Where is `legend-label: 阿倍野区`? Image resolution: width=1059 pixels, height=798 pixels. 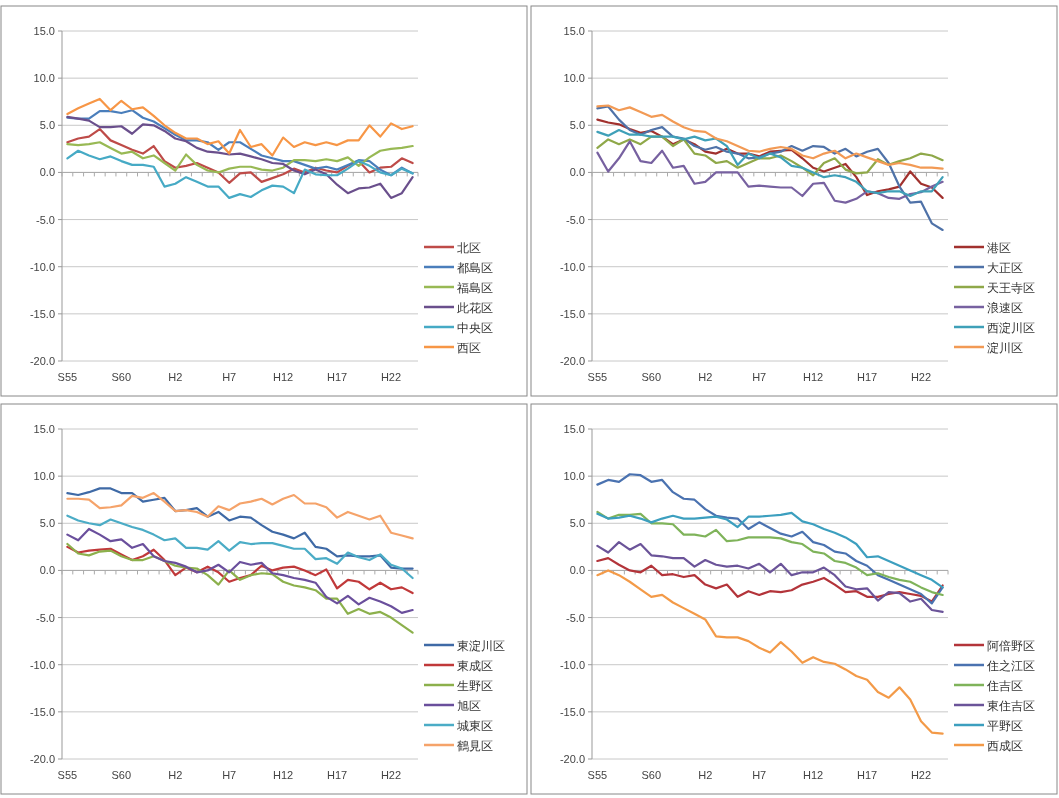
legend-label: 阿倍野区 is located at coordinates (1011, 646).